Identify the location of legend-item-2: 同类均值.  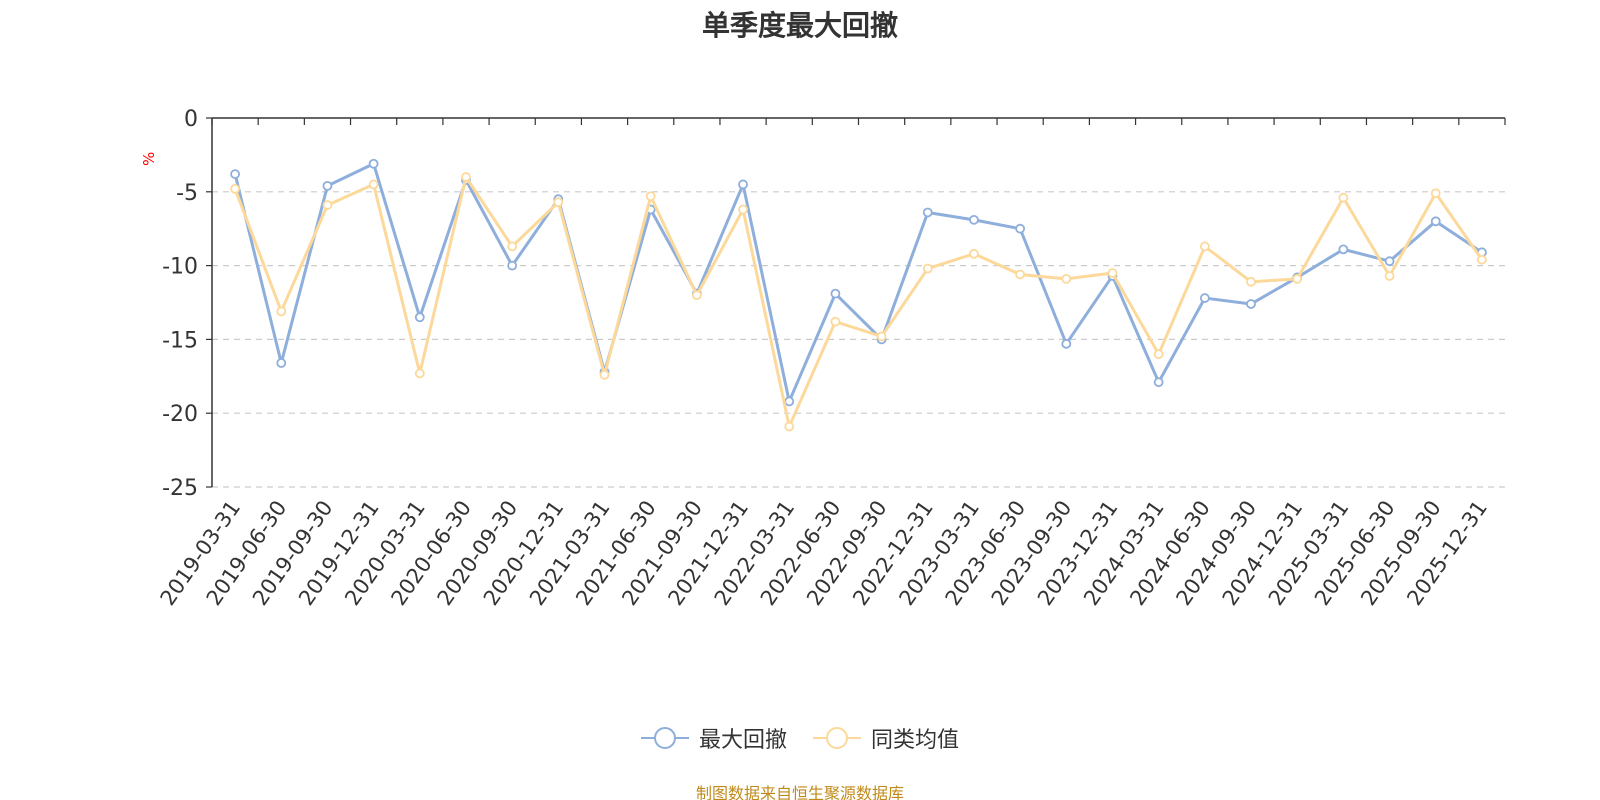
(886, 738).